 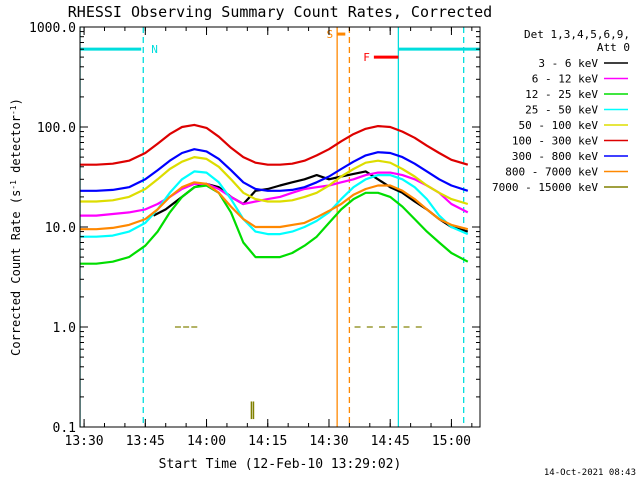 What do you see at coordinates (16, 273) in the screenshot?
I see `y-label-part1: Corrected Count Rate (s` at bounding box center [16, 273].